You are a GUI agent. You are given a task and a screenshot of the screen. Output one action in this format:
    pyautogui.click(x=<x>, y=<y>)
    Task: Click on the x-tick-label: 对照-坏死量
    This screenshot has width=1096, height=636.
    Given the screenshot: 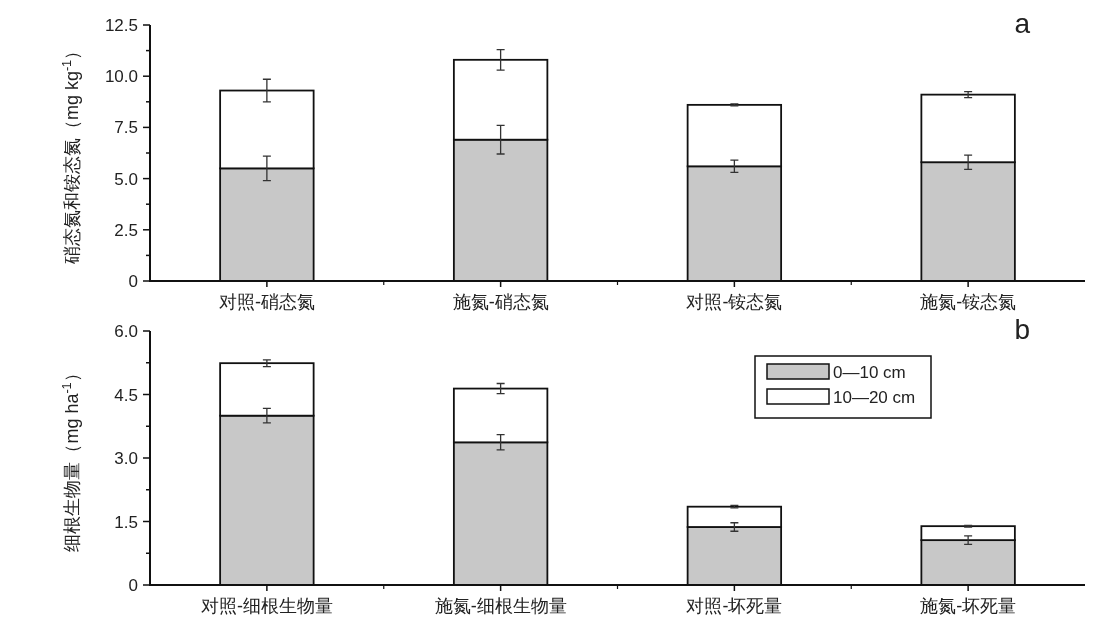 What is the action you would take?
    pyautogui.click(x=734, y=606)
    